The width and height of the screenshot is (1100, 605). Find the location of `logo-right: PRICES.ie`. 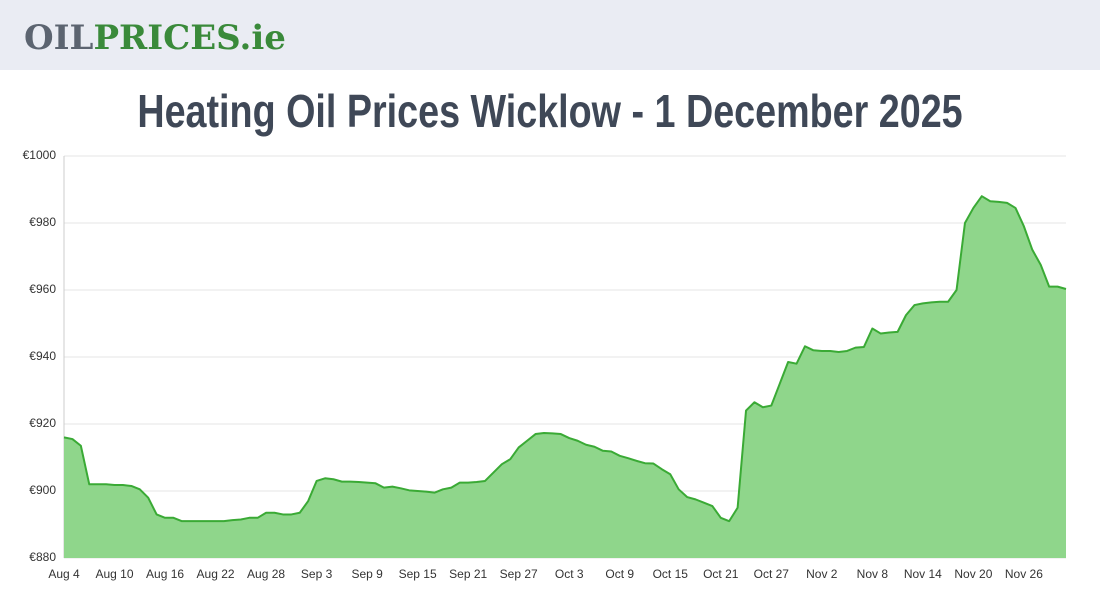

logo-right: PRICES.ie is located at coordinates (189, 38).